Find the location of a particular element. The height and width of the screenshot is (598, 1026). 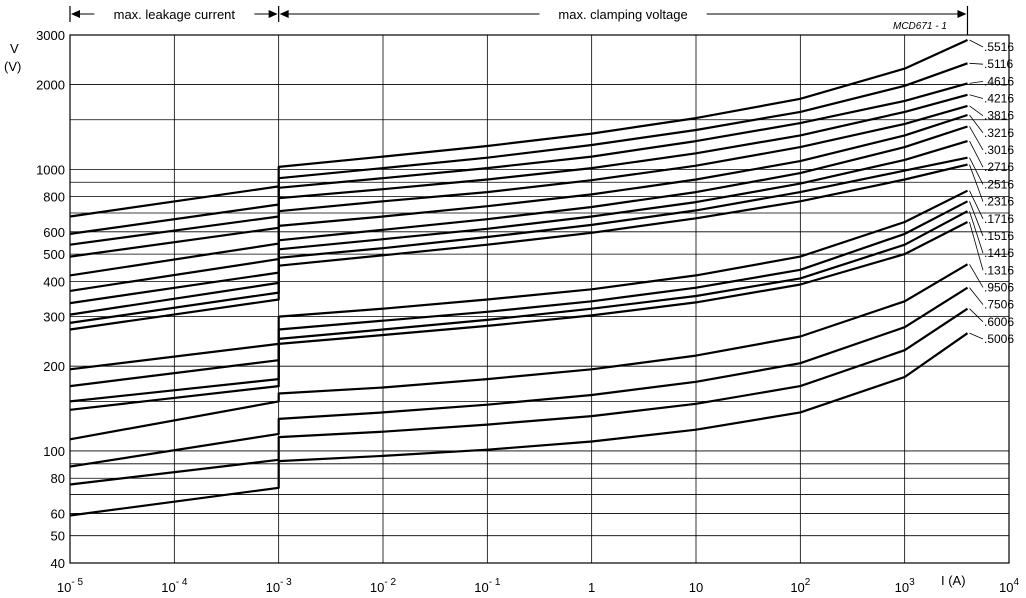

x-tick-label: 10² is located at coordinates (800, 586).